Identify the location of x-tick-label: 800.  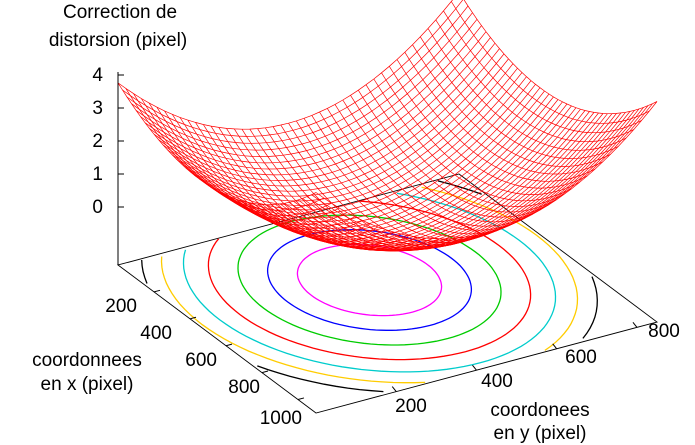
(244, 387).